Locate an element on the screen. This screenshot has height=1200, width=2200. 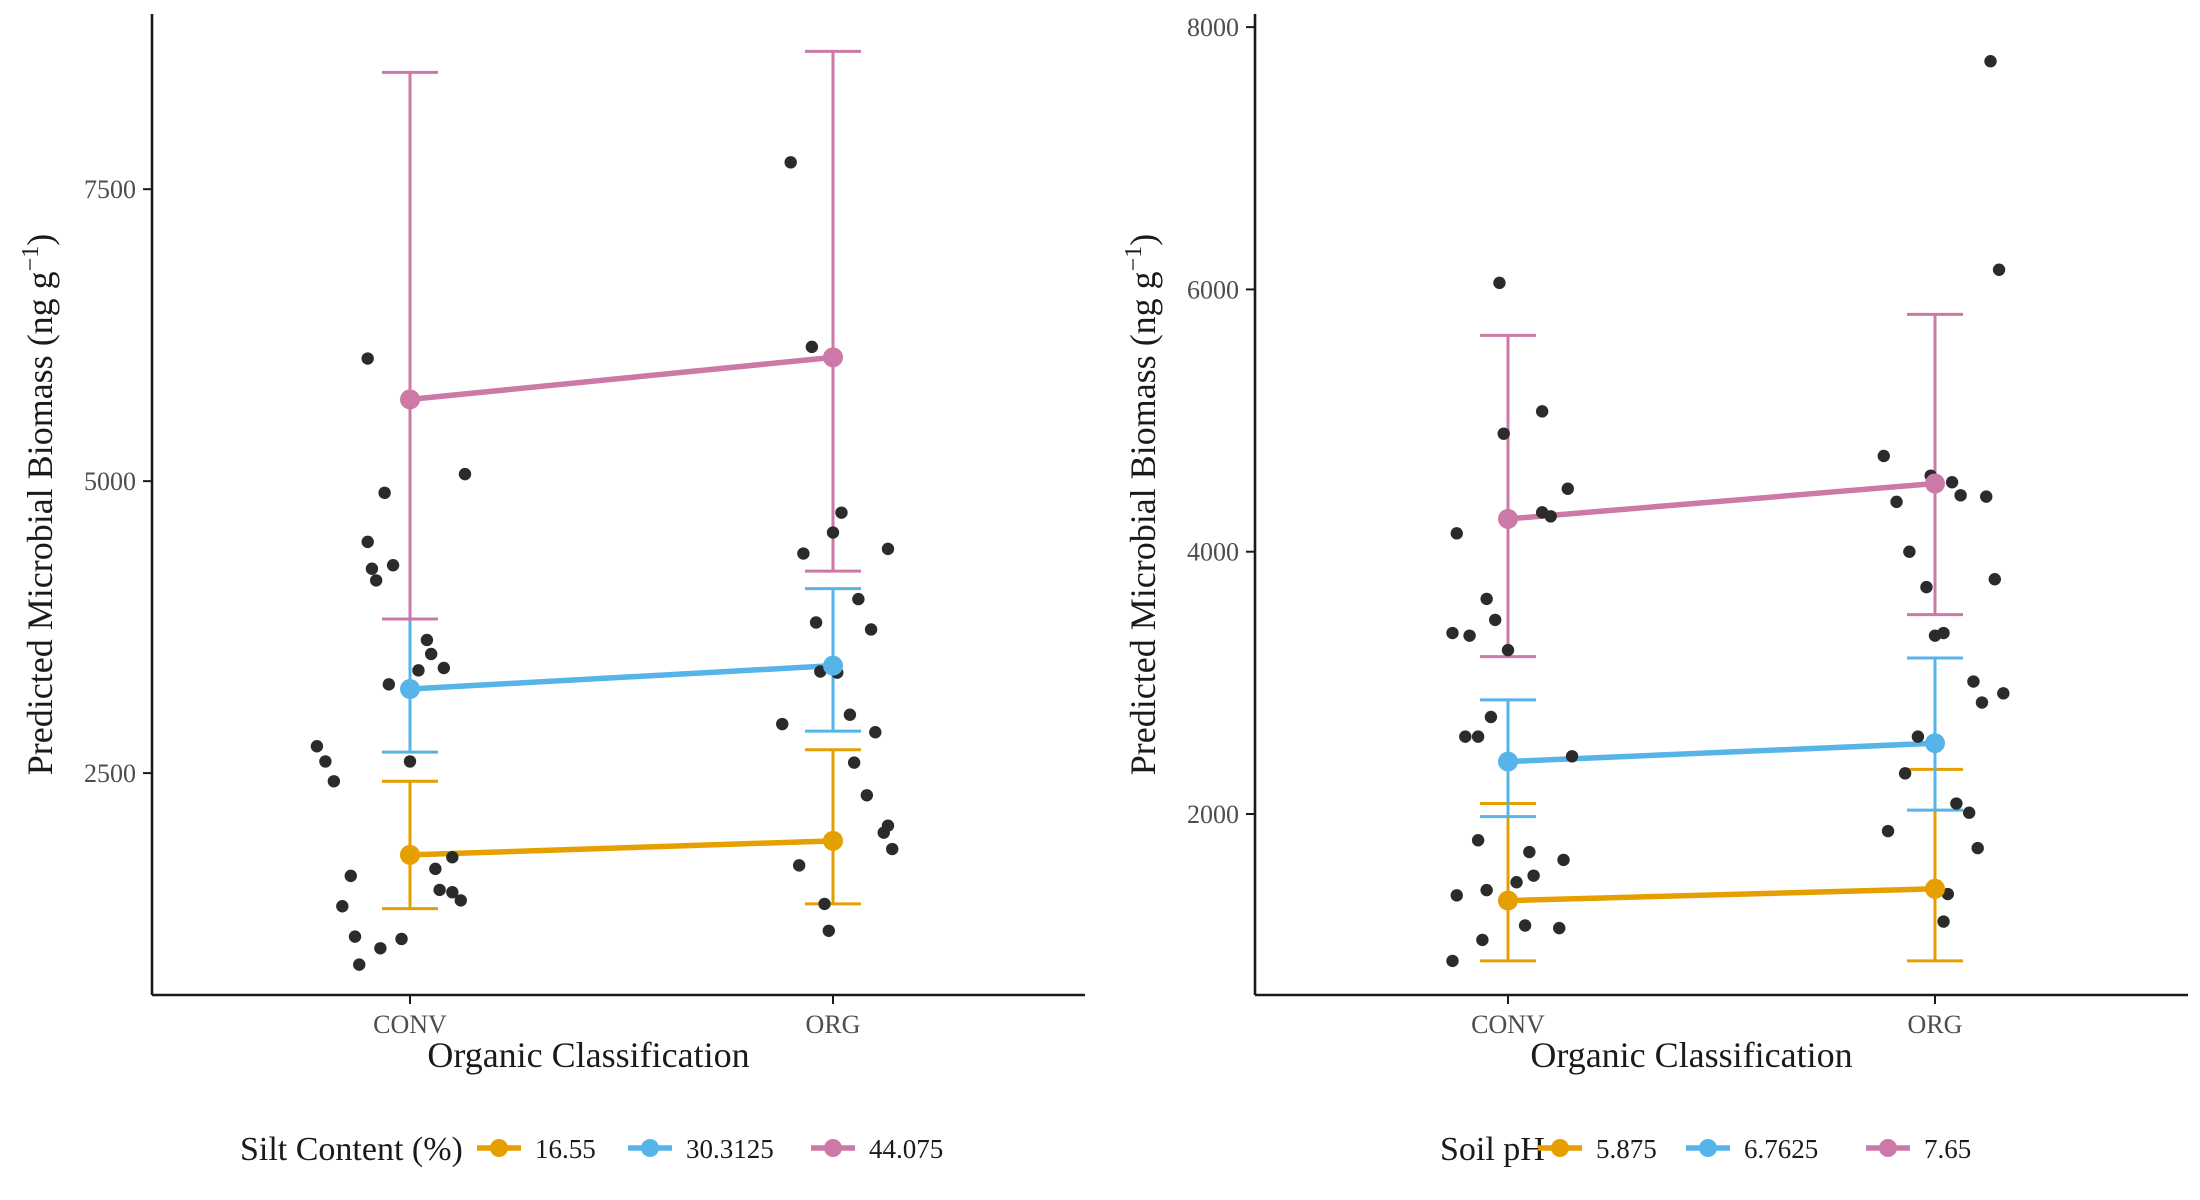
y-tick-label: 5000 is located at coordinates (110, 481).